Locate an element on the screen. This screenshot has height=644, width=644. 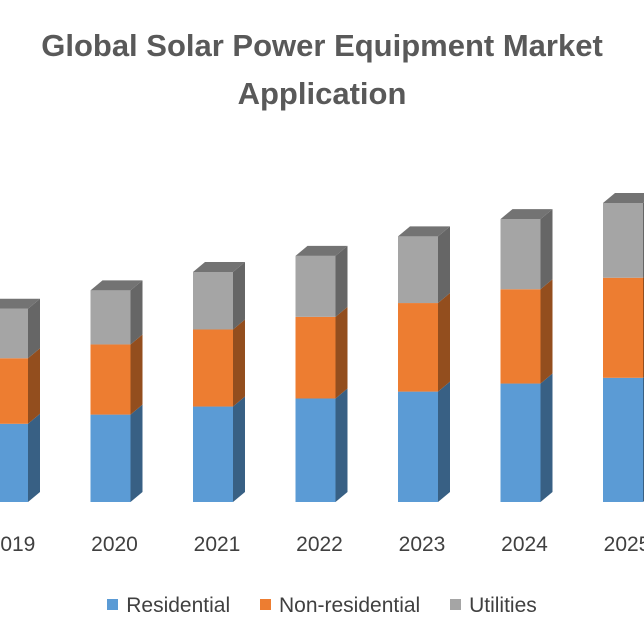
x-tick-2025: 2025 is located at coordinates (624, 544).